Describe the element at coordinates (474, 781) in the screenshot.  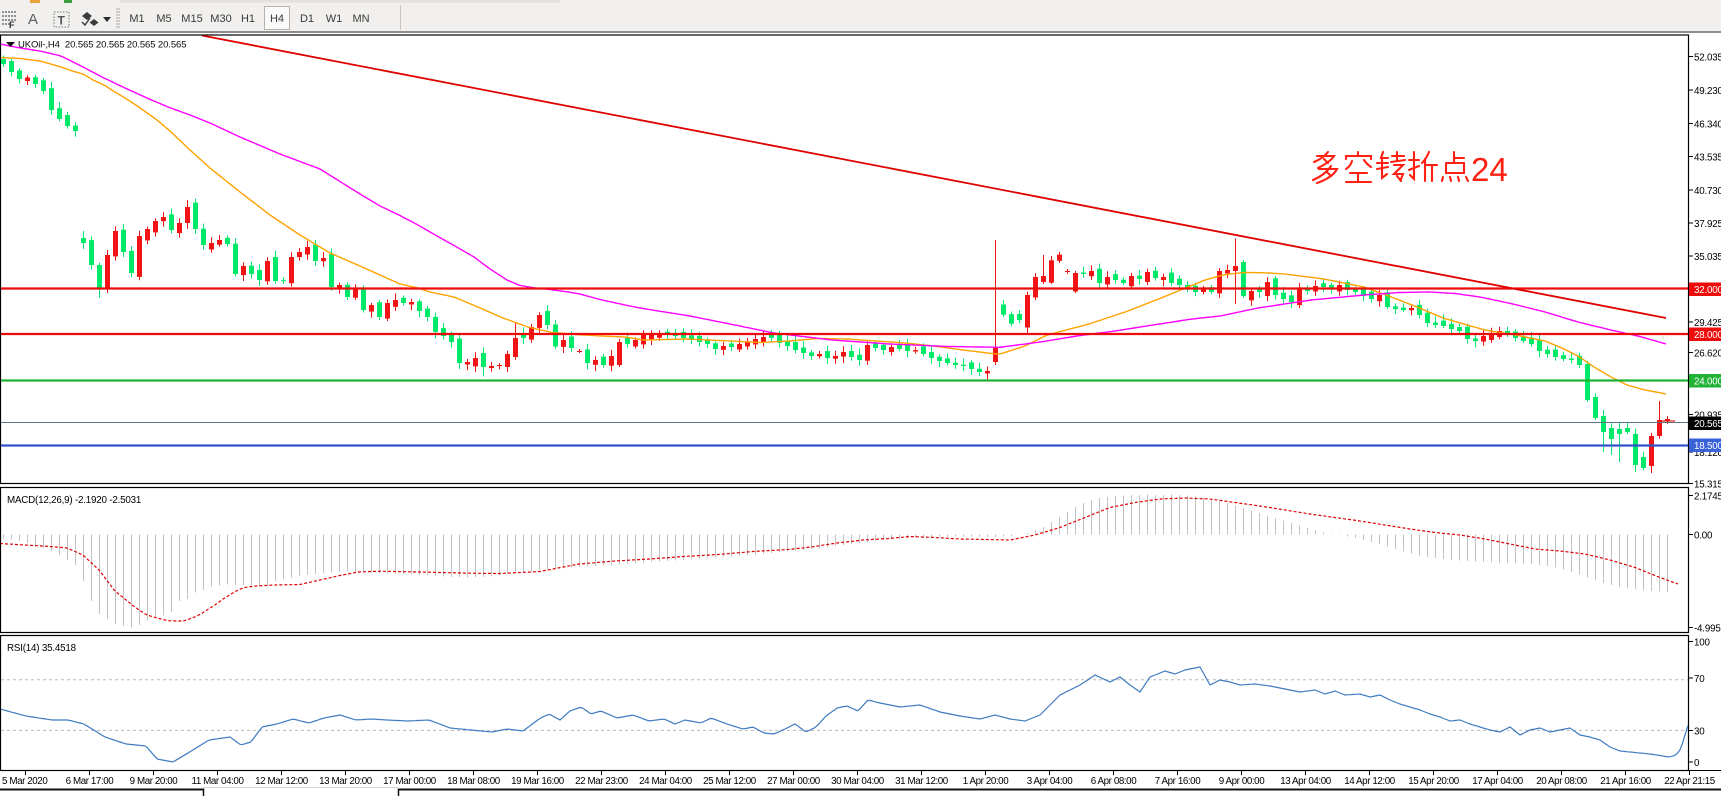
I see `svg-text: 18 Mar 08:00` at that location.